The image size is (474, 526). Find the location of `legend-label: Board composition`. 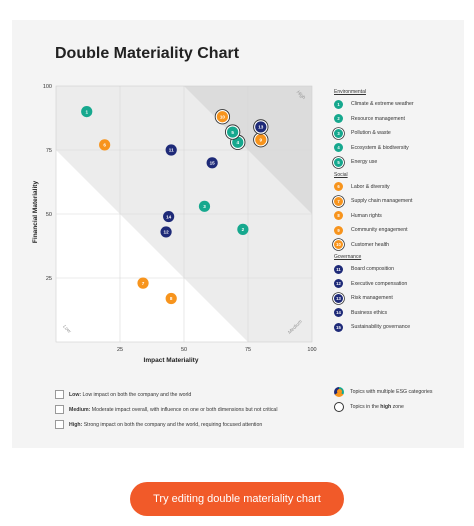

legend-label: Board composition is located at coordinates (372, 269).